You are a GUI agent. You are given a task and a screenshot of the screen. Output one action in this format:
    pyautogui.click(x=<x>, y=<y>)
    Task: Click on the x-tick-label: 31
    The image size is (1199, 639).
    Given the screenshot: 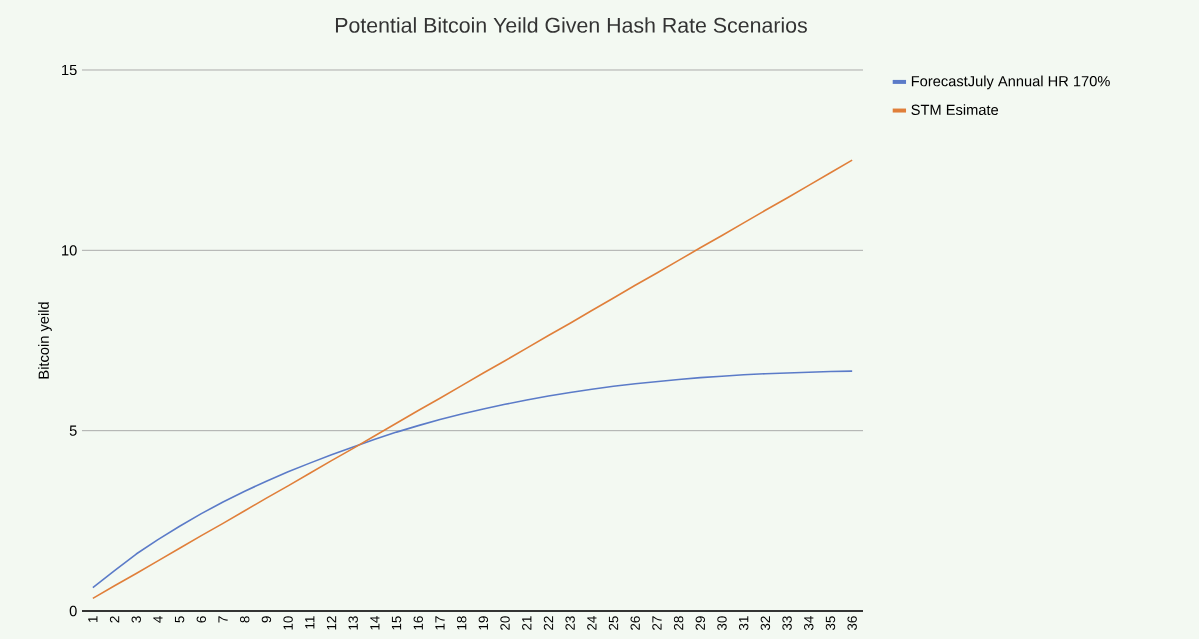 What is the action you would take?
    pyautogui.click(x=743, y=623)
    